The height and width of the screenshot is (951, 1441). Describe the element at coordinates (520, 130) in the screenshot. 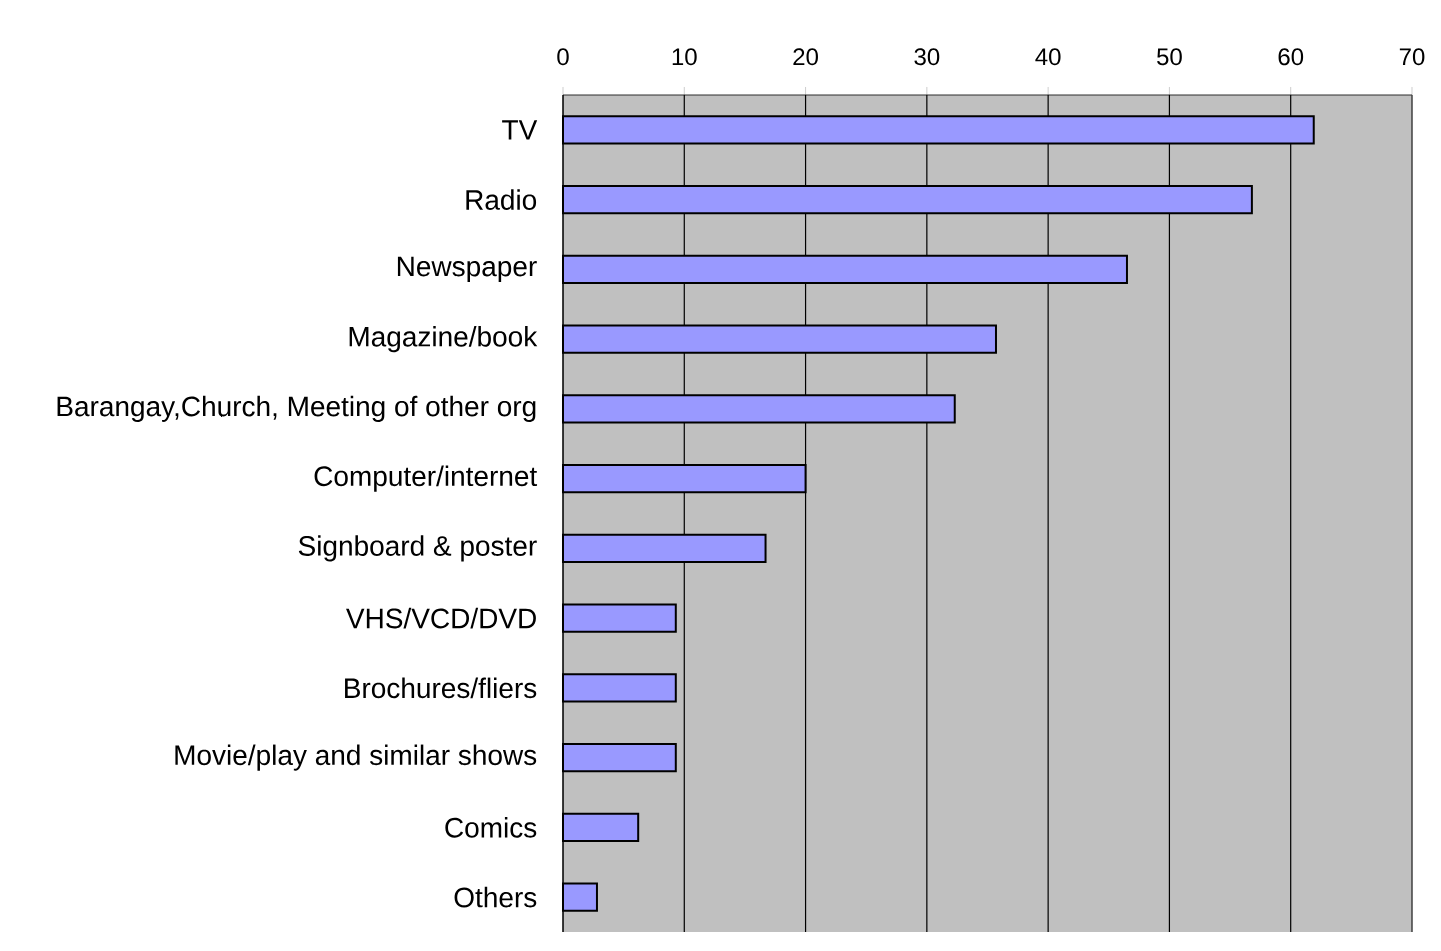

I see `y-tick-label: TV` at that location.